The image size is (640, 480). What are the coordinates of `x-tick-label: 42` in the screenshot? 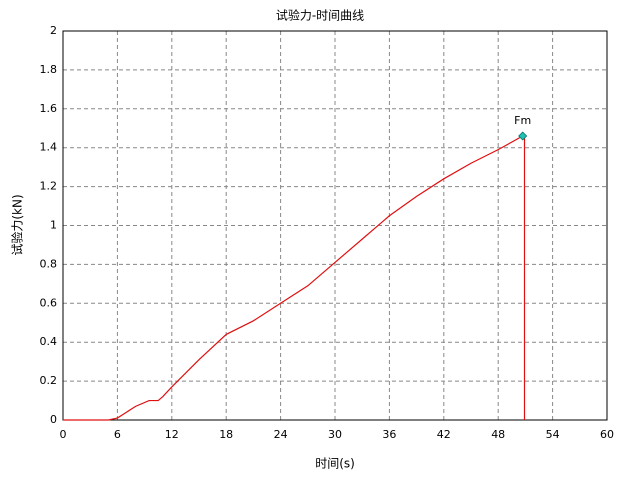 It's located at (444, 434).